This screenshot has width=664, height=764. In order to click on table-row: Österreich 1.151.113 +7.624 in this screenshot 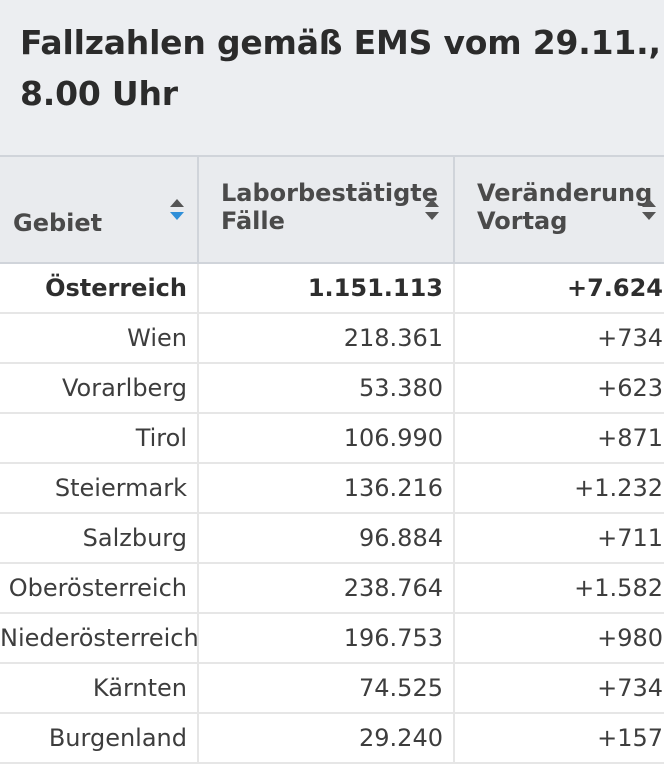, I will do `click(332, 288)`.